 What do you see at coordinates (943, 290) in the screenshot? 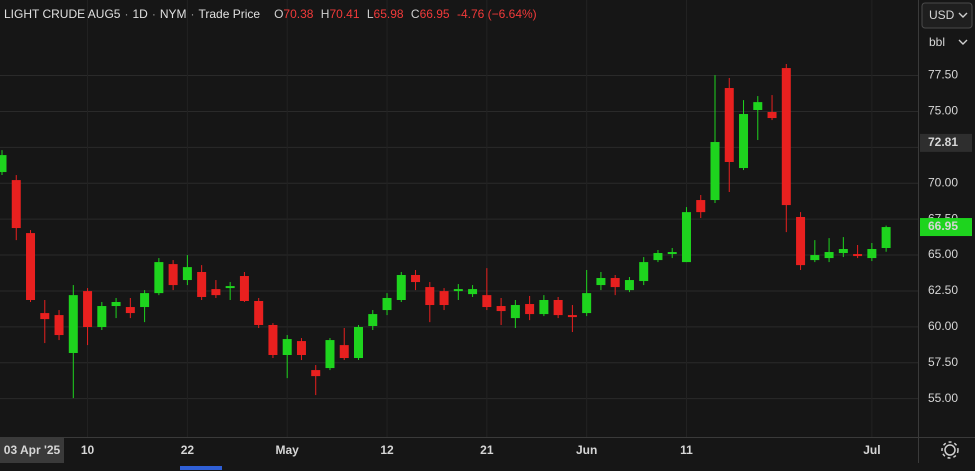
I see `y-tick-label: 62.50` at bounding box center [943, 290].